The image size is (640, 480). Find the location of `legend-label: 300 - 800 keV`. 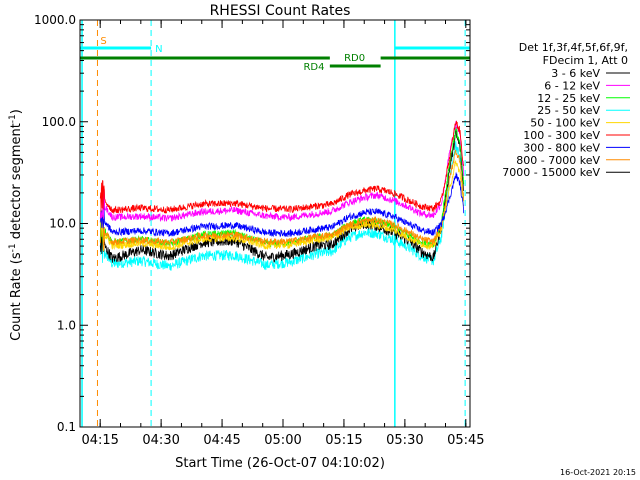

legend-label: 300 - 800 keV is located at coordinates (561, 147).